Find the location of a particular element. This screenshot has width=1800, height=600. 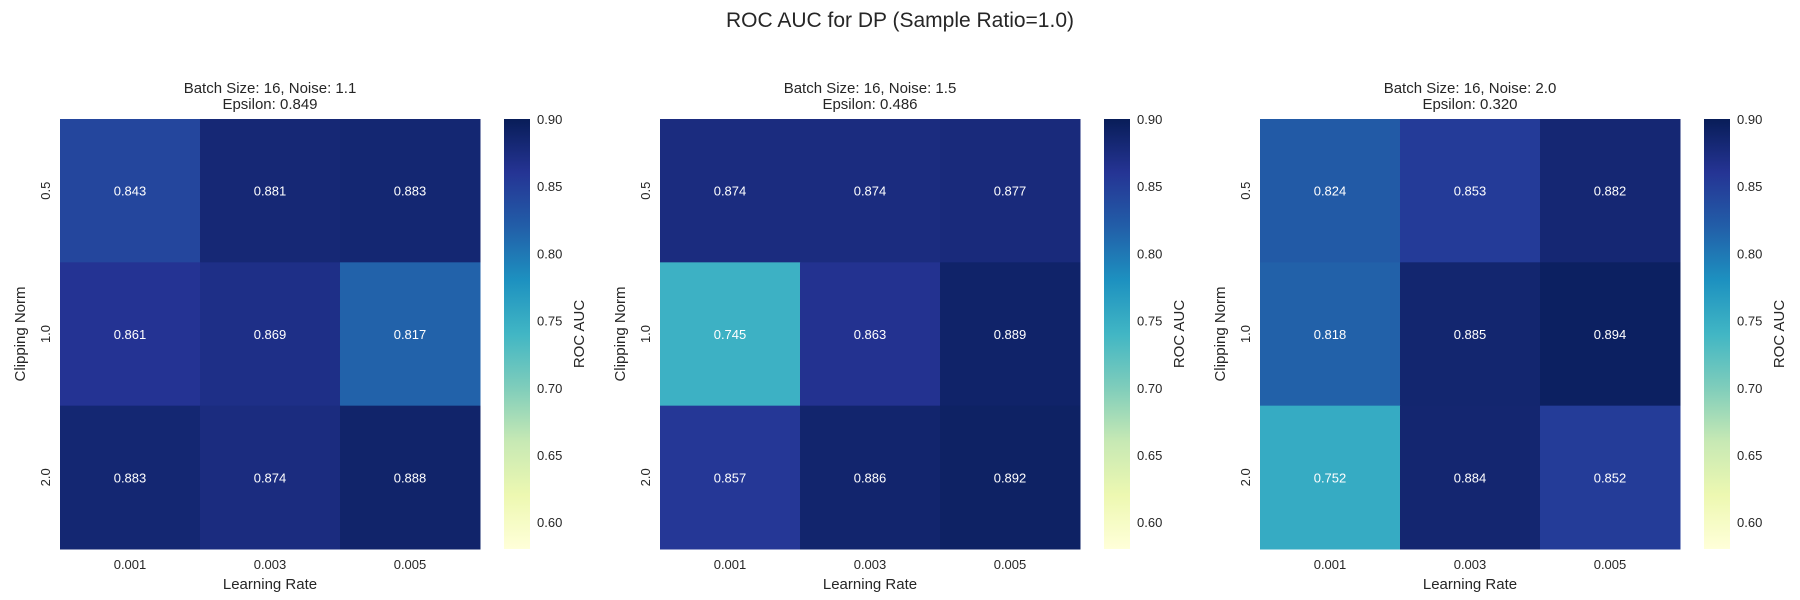

cell-value-label: 0.863 is located at coordinates (870, 334).